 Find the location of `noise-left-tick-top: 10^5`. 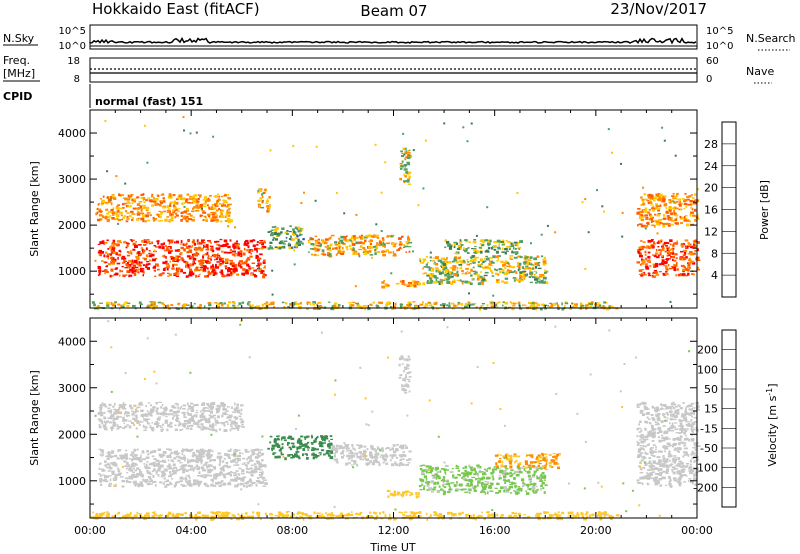

noise-left-tick-top: 10^5 is located at coordinates (72, 31).